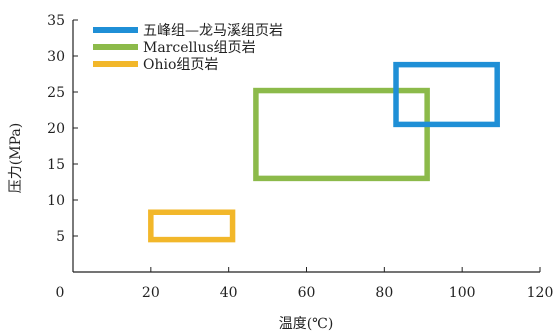  Describe the element at coordinates (56, 93) in the screenshot. I see `y-tick-label: 25` at that location.